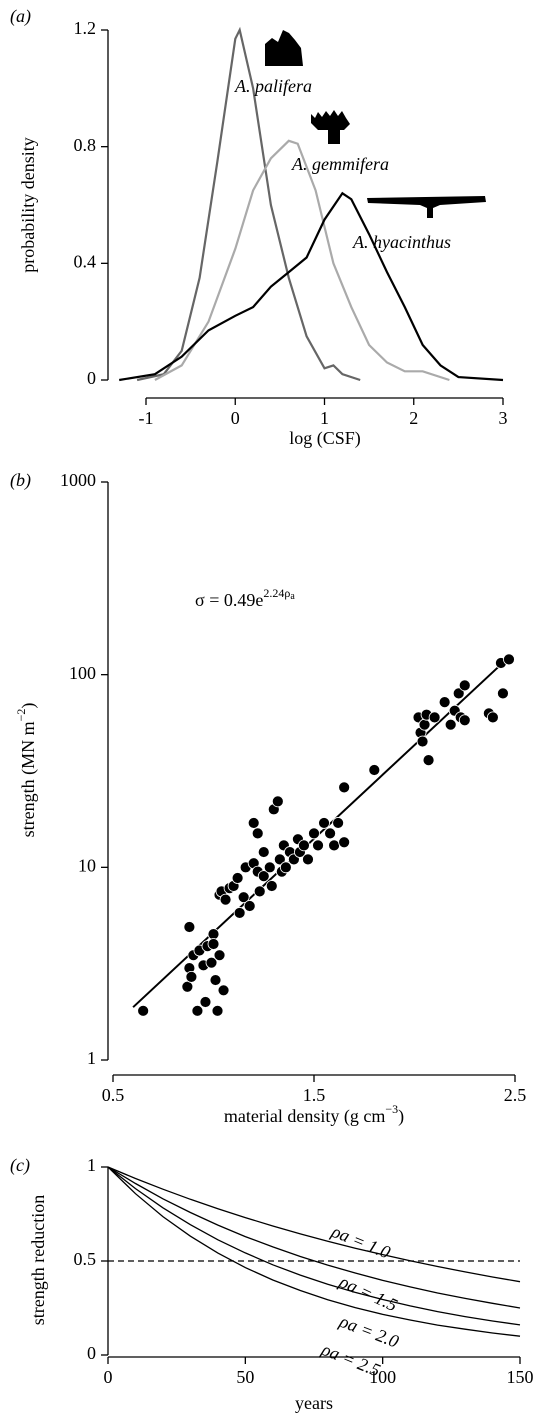 This screenshot has width=539, height=1417. I want to click on y-tick-label: 10, so click(87, 865).